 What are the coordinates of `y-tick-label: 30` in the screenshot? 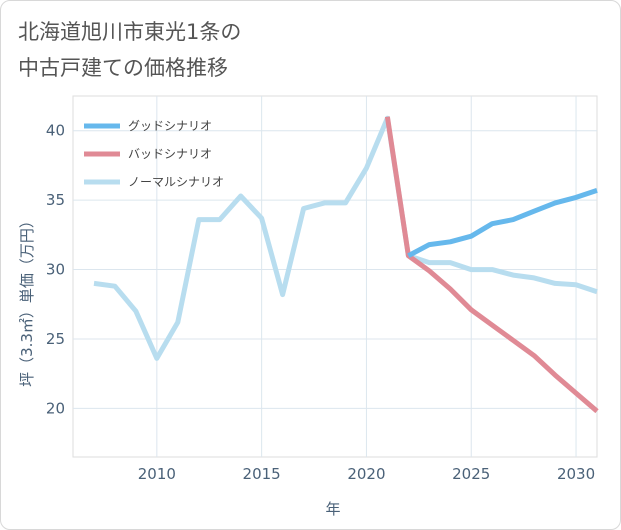 It's located at (55, 270).